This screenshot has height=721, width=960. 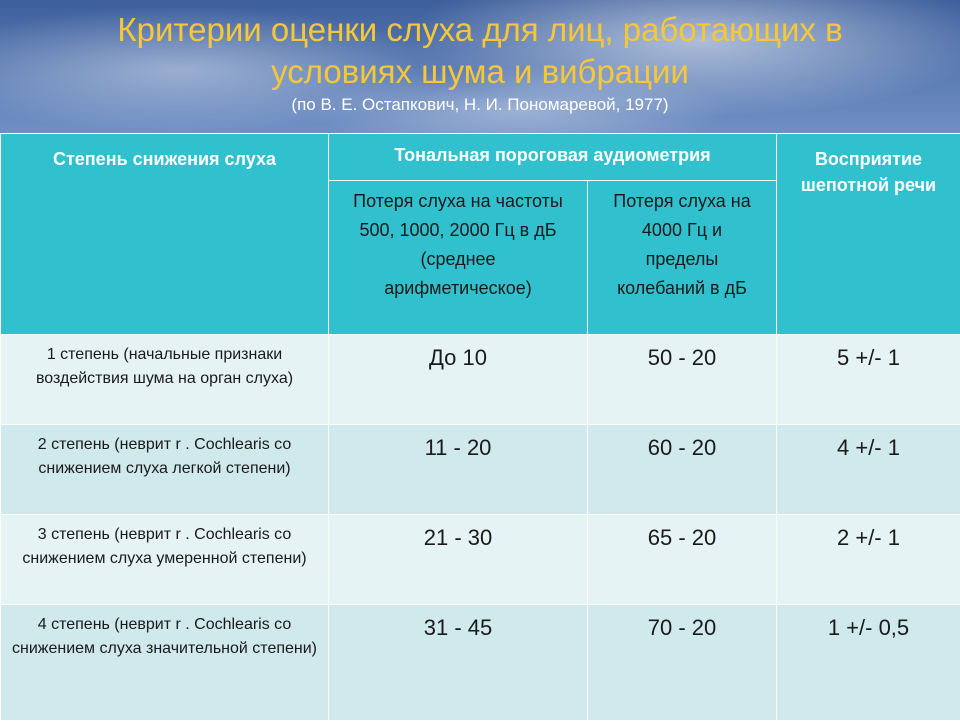 I want to click on cell-whisper: 1 +/- 0,5, so click(x=868, y=663).